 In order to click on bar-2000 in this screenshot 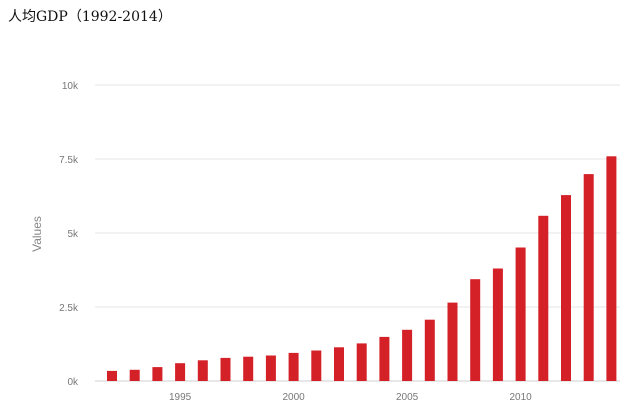, I will do `click(293, 366)`.